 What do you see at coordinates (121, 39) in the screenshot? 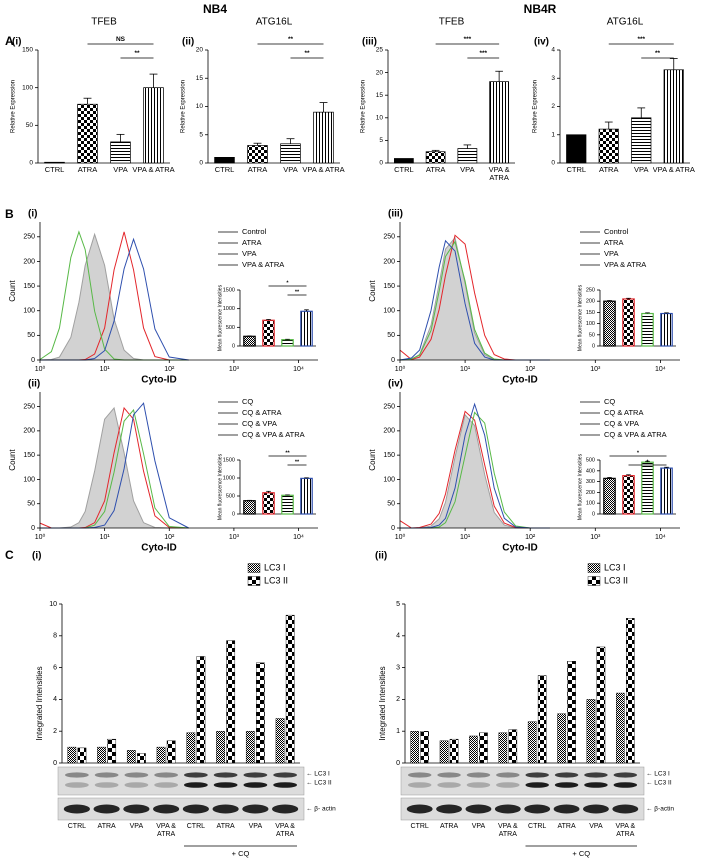
I see `significance-label: NS` at bounding box center [121, 39].